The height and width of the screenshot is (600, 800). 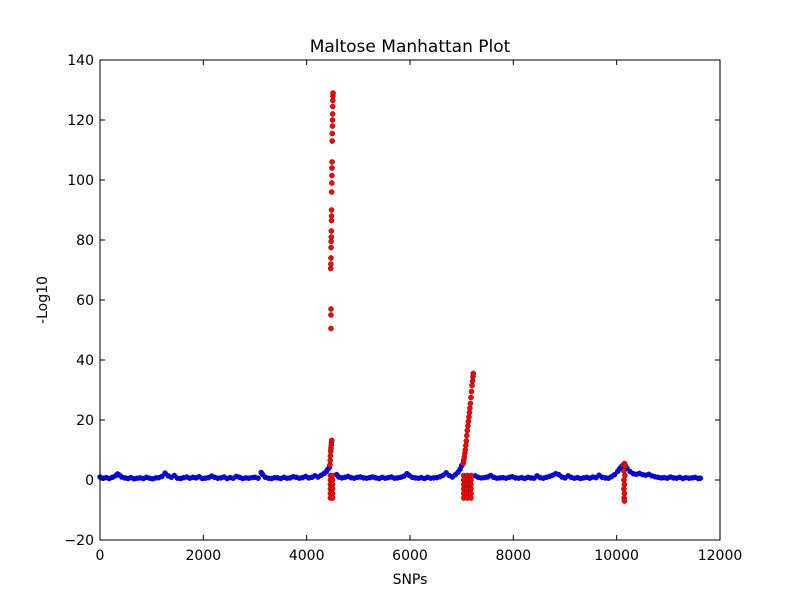 What do you see at coordinates (89, 481) in the screenshot?
I see `y-tick-label: 0` at bounding box center [89, 481].